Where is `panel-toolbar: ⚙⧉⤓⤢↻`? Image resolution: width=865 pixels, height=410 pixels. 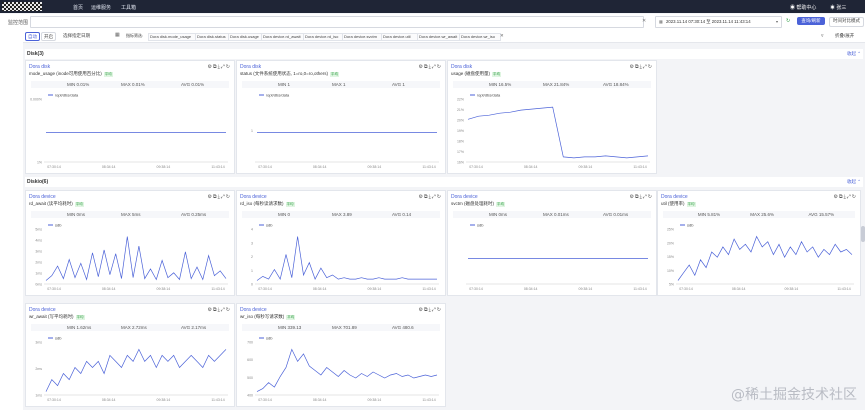
panel-toolbar: ⚙⧉⤓⤢↻ is located at coordinates (431, 67).